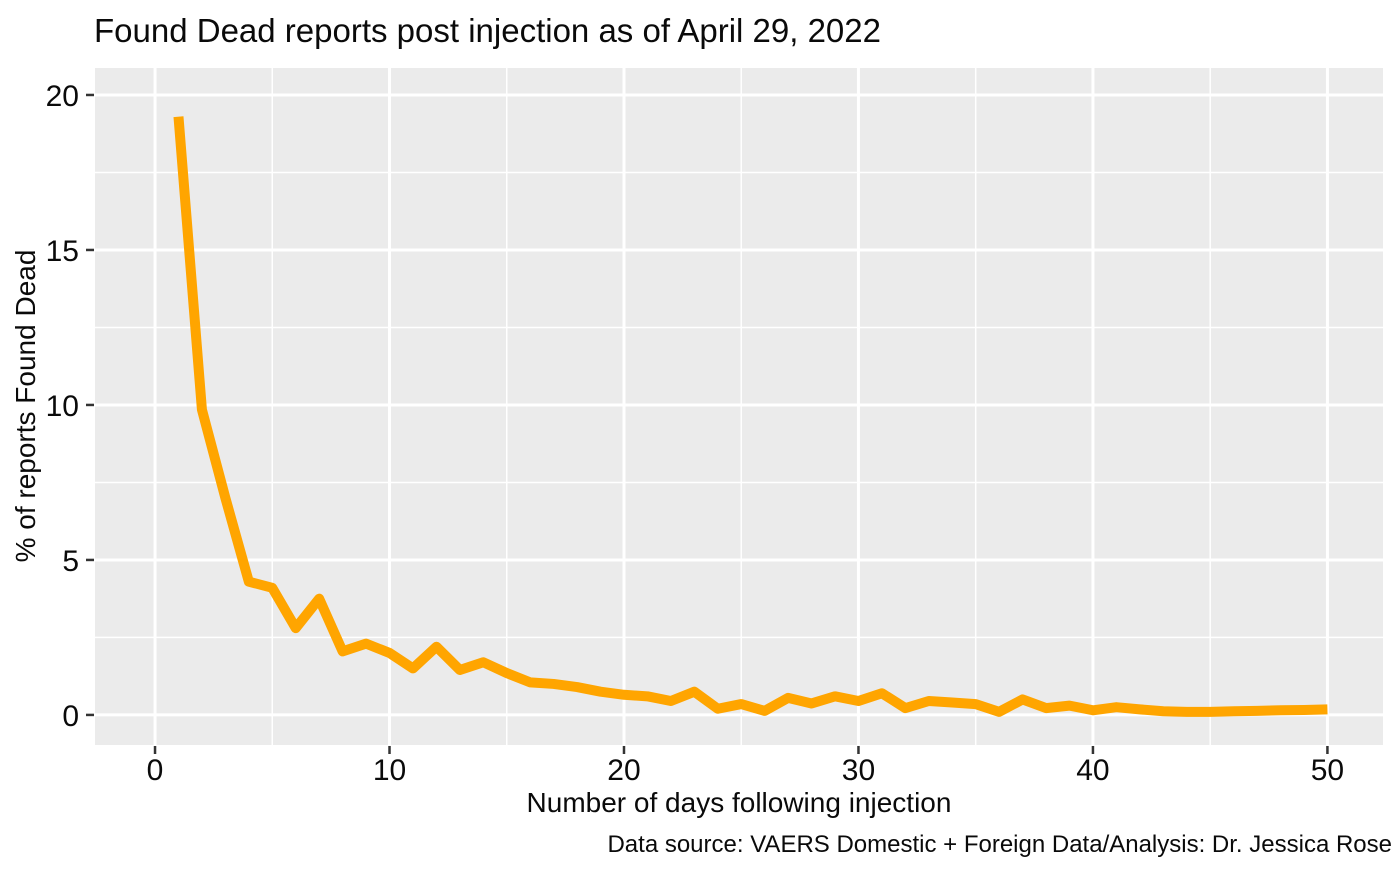  I want to click on x-axis-tick-label: 50, so click(1327, 770).